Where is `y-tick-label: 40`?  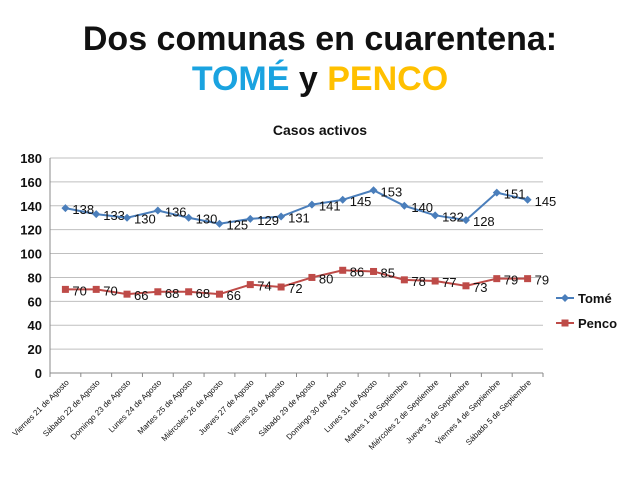 y-tick-label: 40 is located at coordinates (35, 325).